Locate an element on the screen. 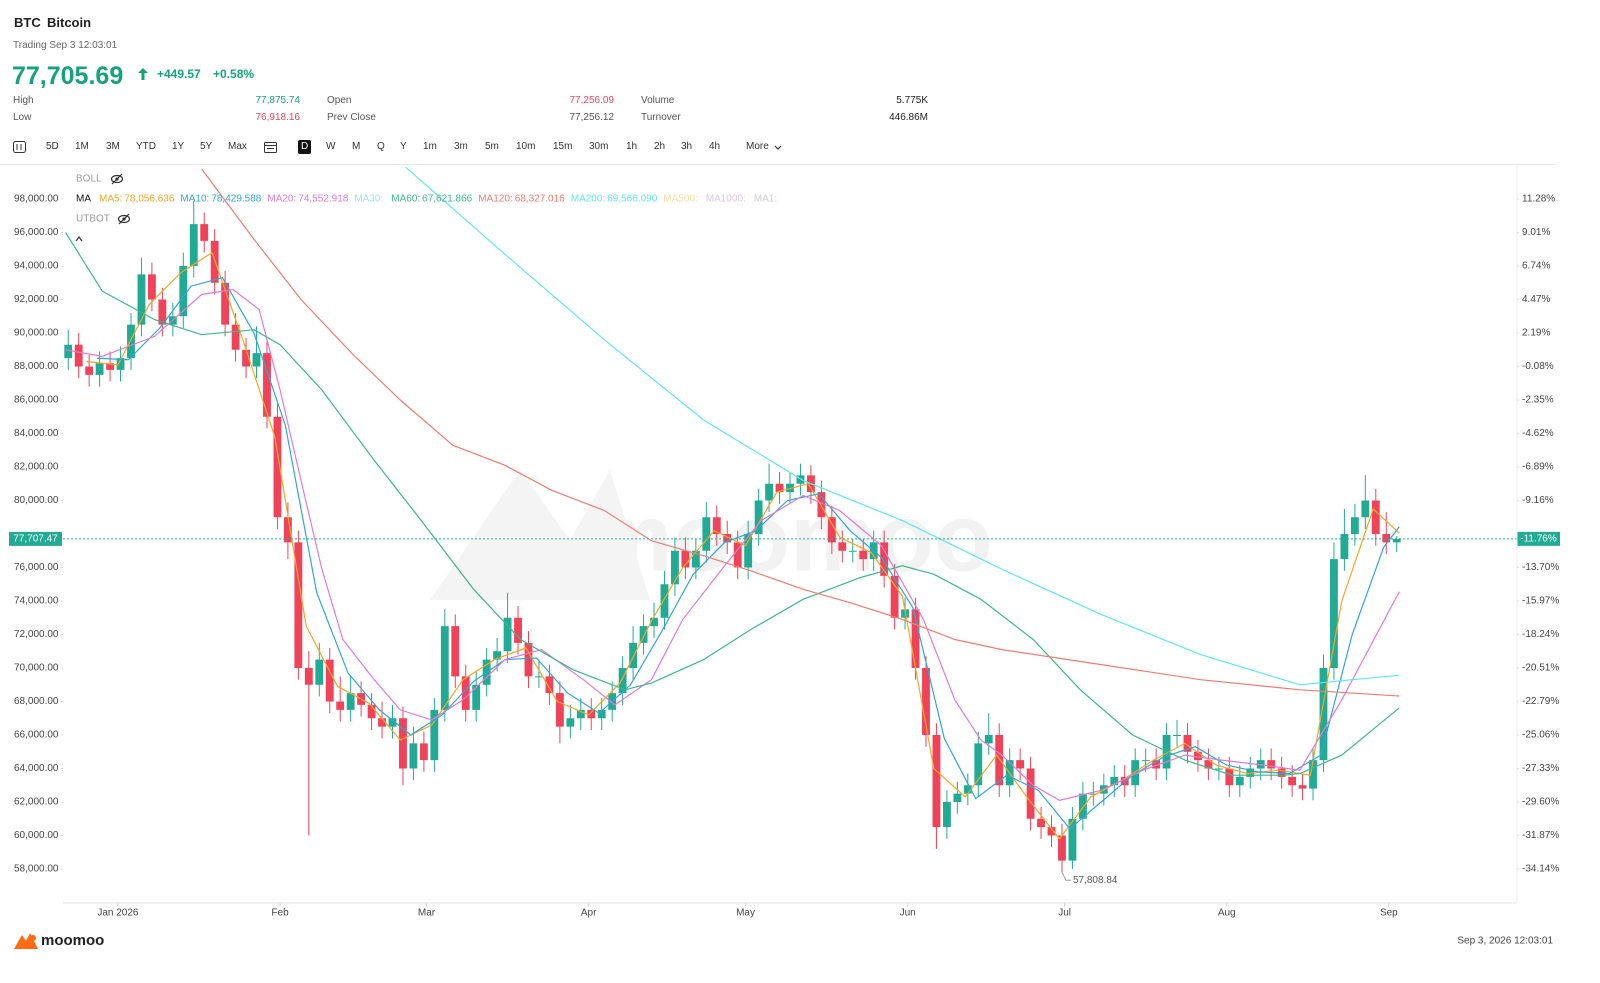 The image size is (1600, 983). legend-entry: MA500: is located at coordinates (680, 199).